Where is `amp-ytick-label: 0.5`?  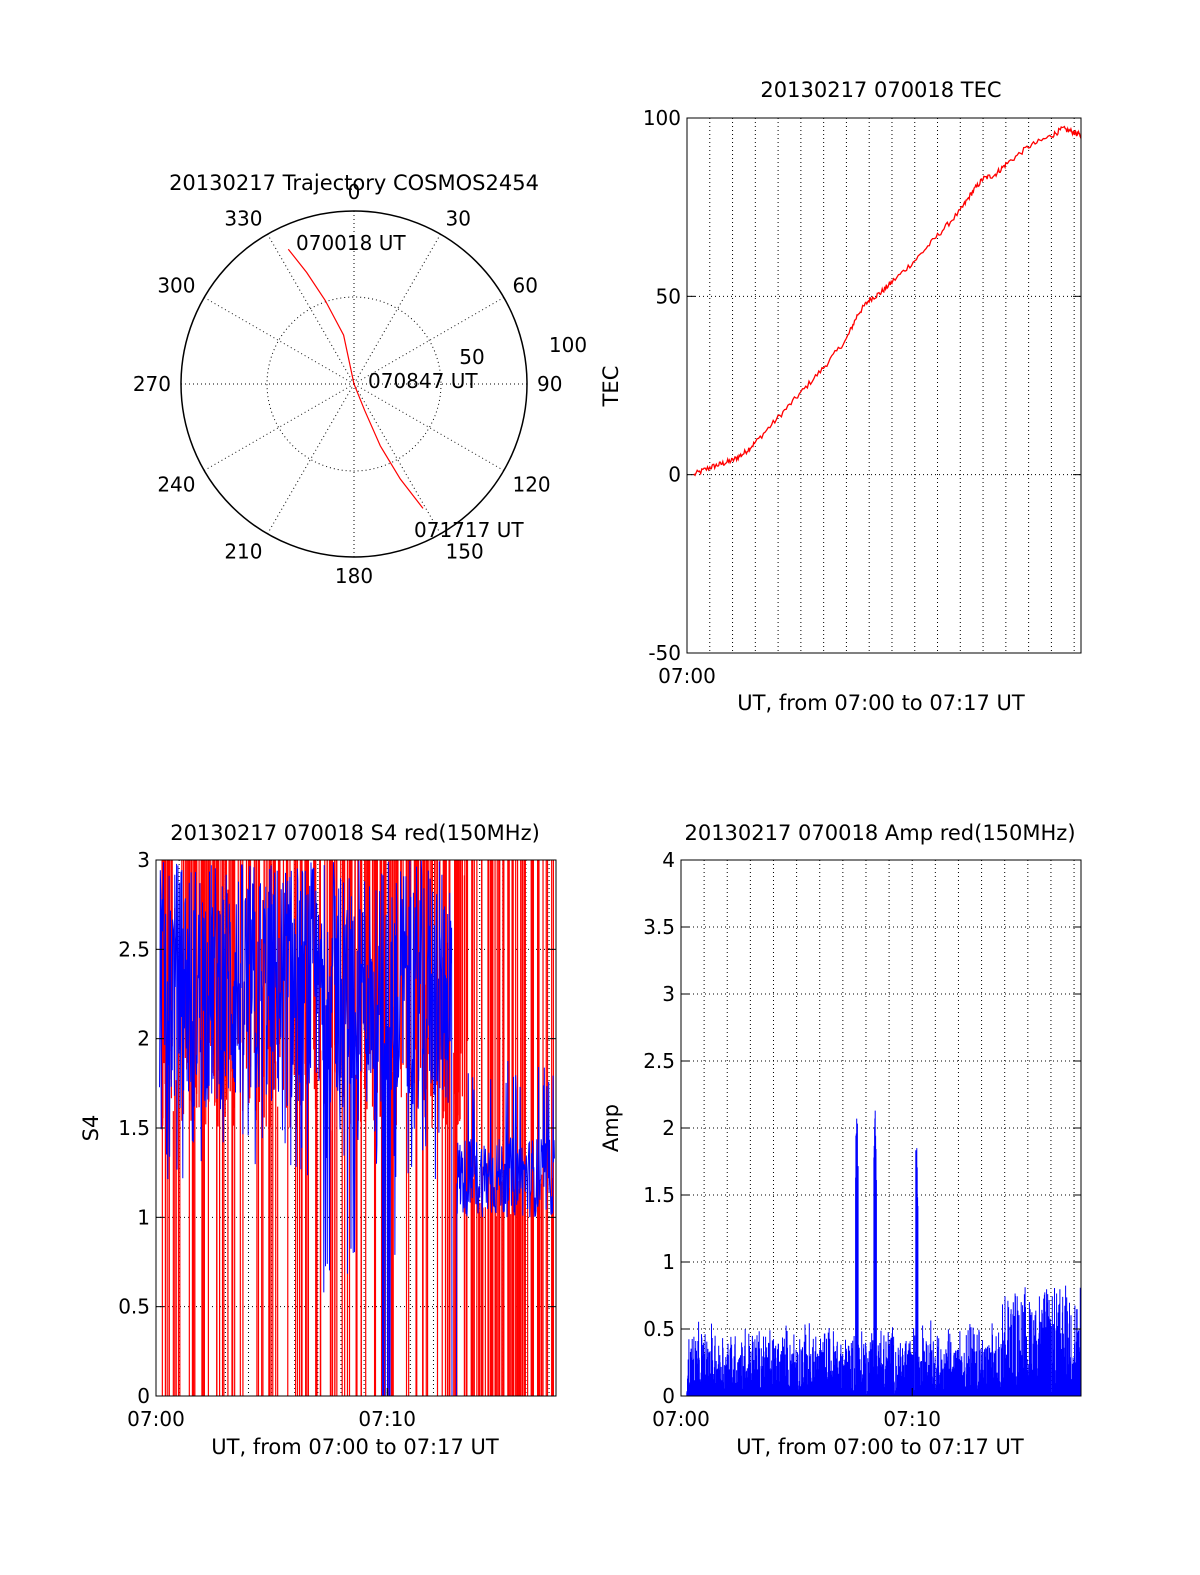 amp-ytick-label: 0.5 is located at coordinates (659, 1329).